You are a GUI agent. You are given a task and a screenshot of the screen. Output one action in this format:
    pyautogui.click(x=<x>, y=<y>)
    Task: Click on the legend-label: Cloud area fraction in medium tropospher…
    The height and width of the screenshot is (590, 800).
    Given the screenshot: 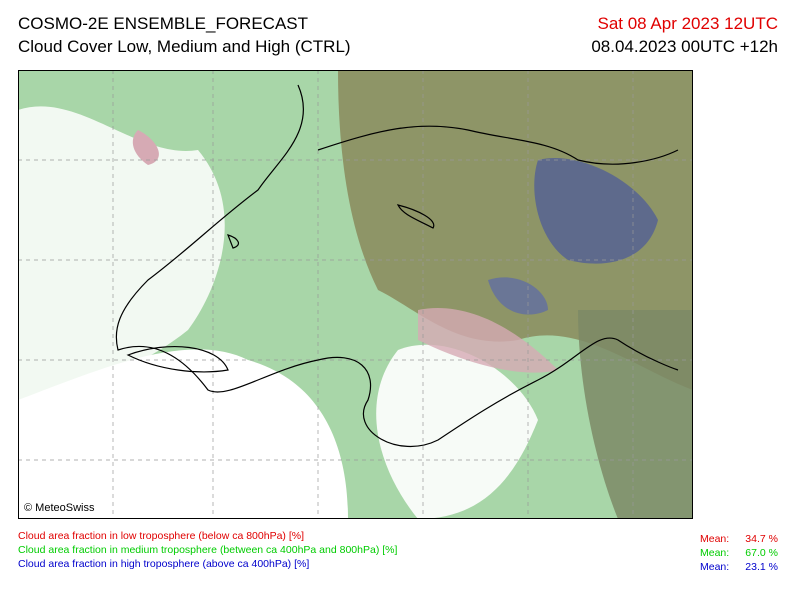 What is the action you would take?
    pyautogui.click(x=208, y=550)
    